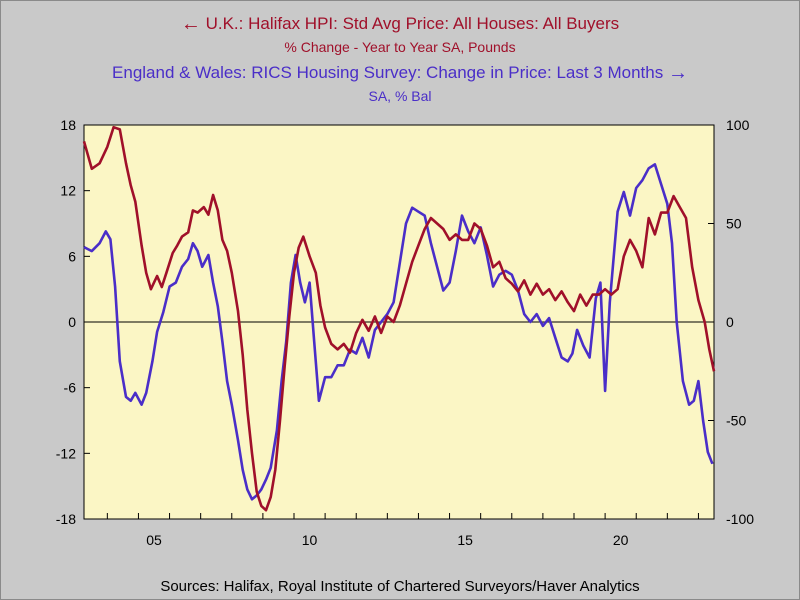 The height and width of the screenshot is (600, 800). I want to click on x-tick-label: 15, so click(465, 540).